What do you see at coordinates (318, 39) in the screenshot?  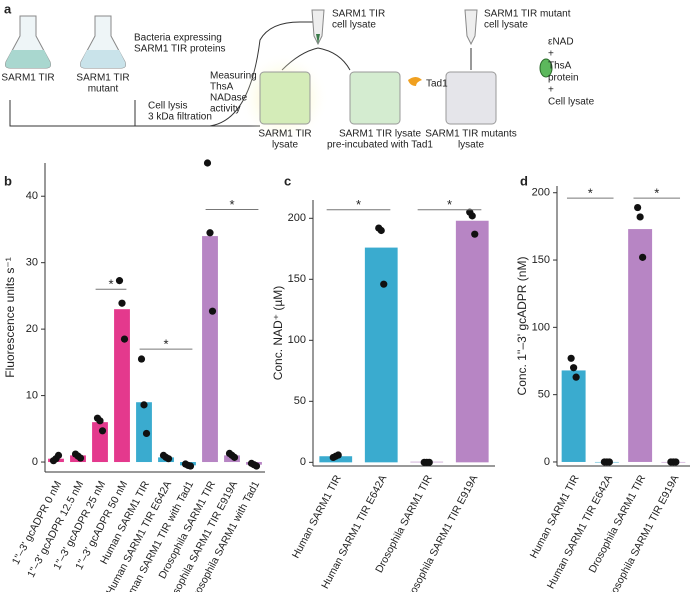 I see `tube-liquid` at bounding box center [318, 39].